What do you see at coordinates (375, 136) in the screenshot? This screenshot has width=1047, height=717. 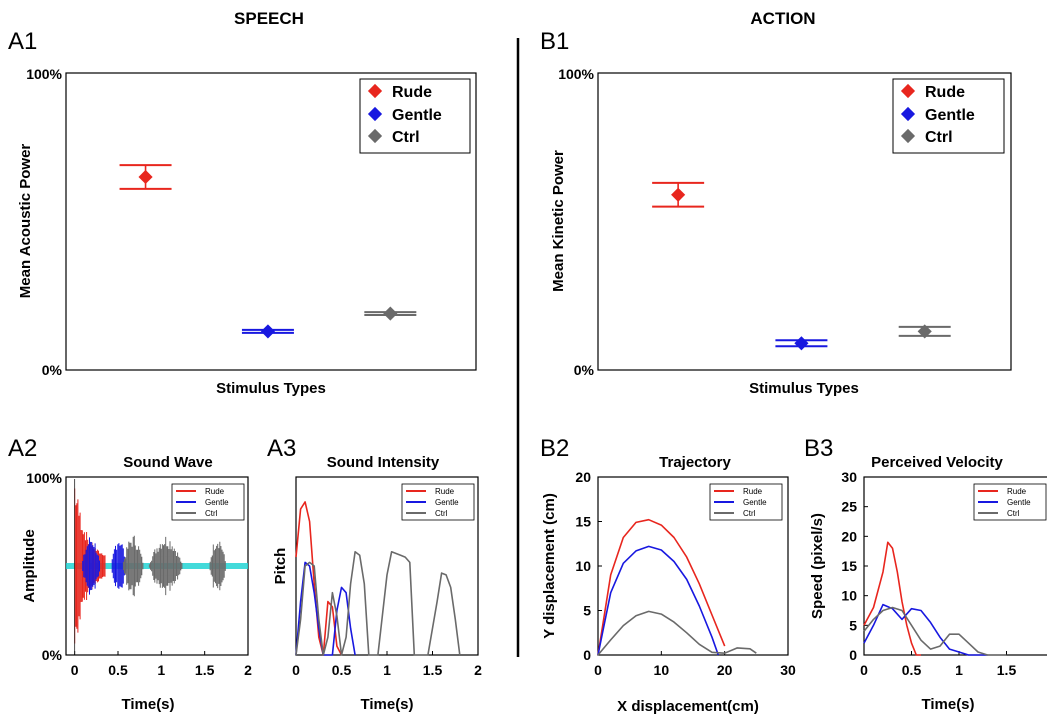 I see `a1-legend-marker-ctrl` at bounding box center [375, 136].